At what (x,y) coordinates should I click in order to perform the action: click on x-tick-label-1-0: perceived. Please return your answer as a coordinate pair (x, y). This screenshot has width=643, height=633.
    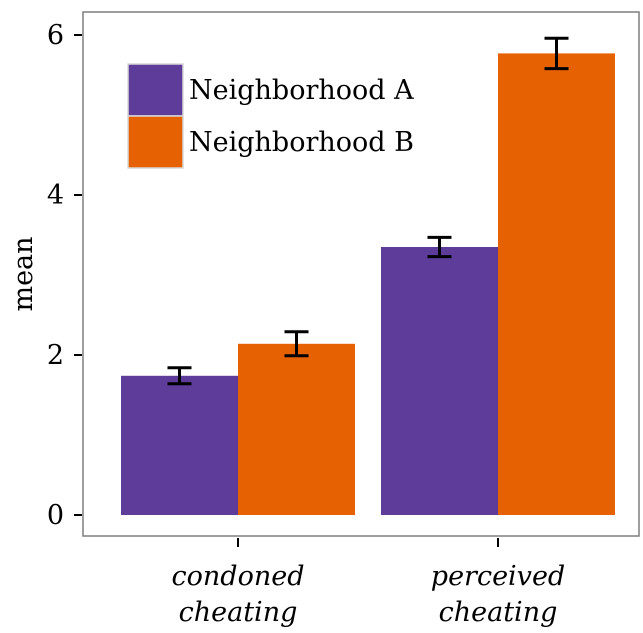
    Looking at the image, I should click on (498, 576).